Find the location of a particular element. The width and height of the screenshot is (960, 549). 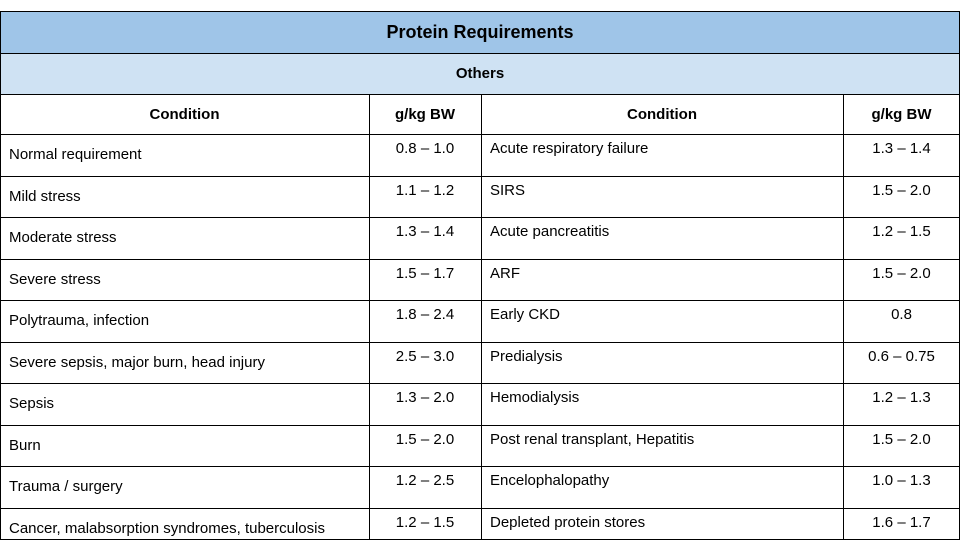

row-value-left: 1.2 – 2.5 is located at coordinates (425, 487).